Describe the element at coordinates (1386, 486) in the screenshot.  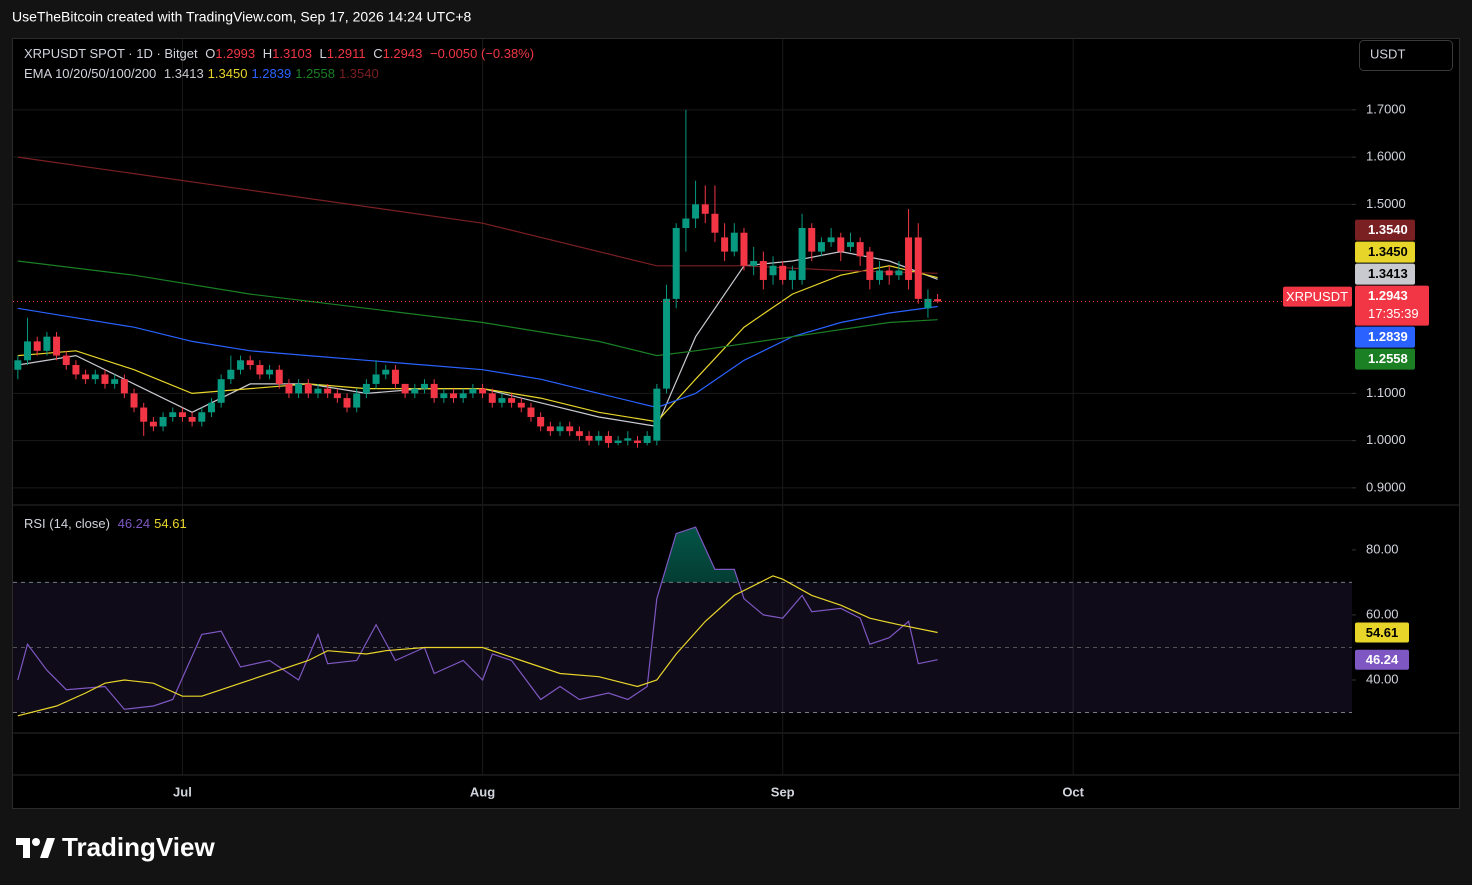
I see `y-tick-label: 0.9000` at that location.